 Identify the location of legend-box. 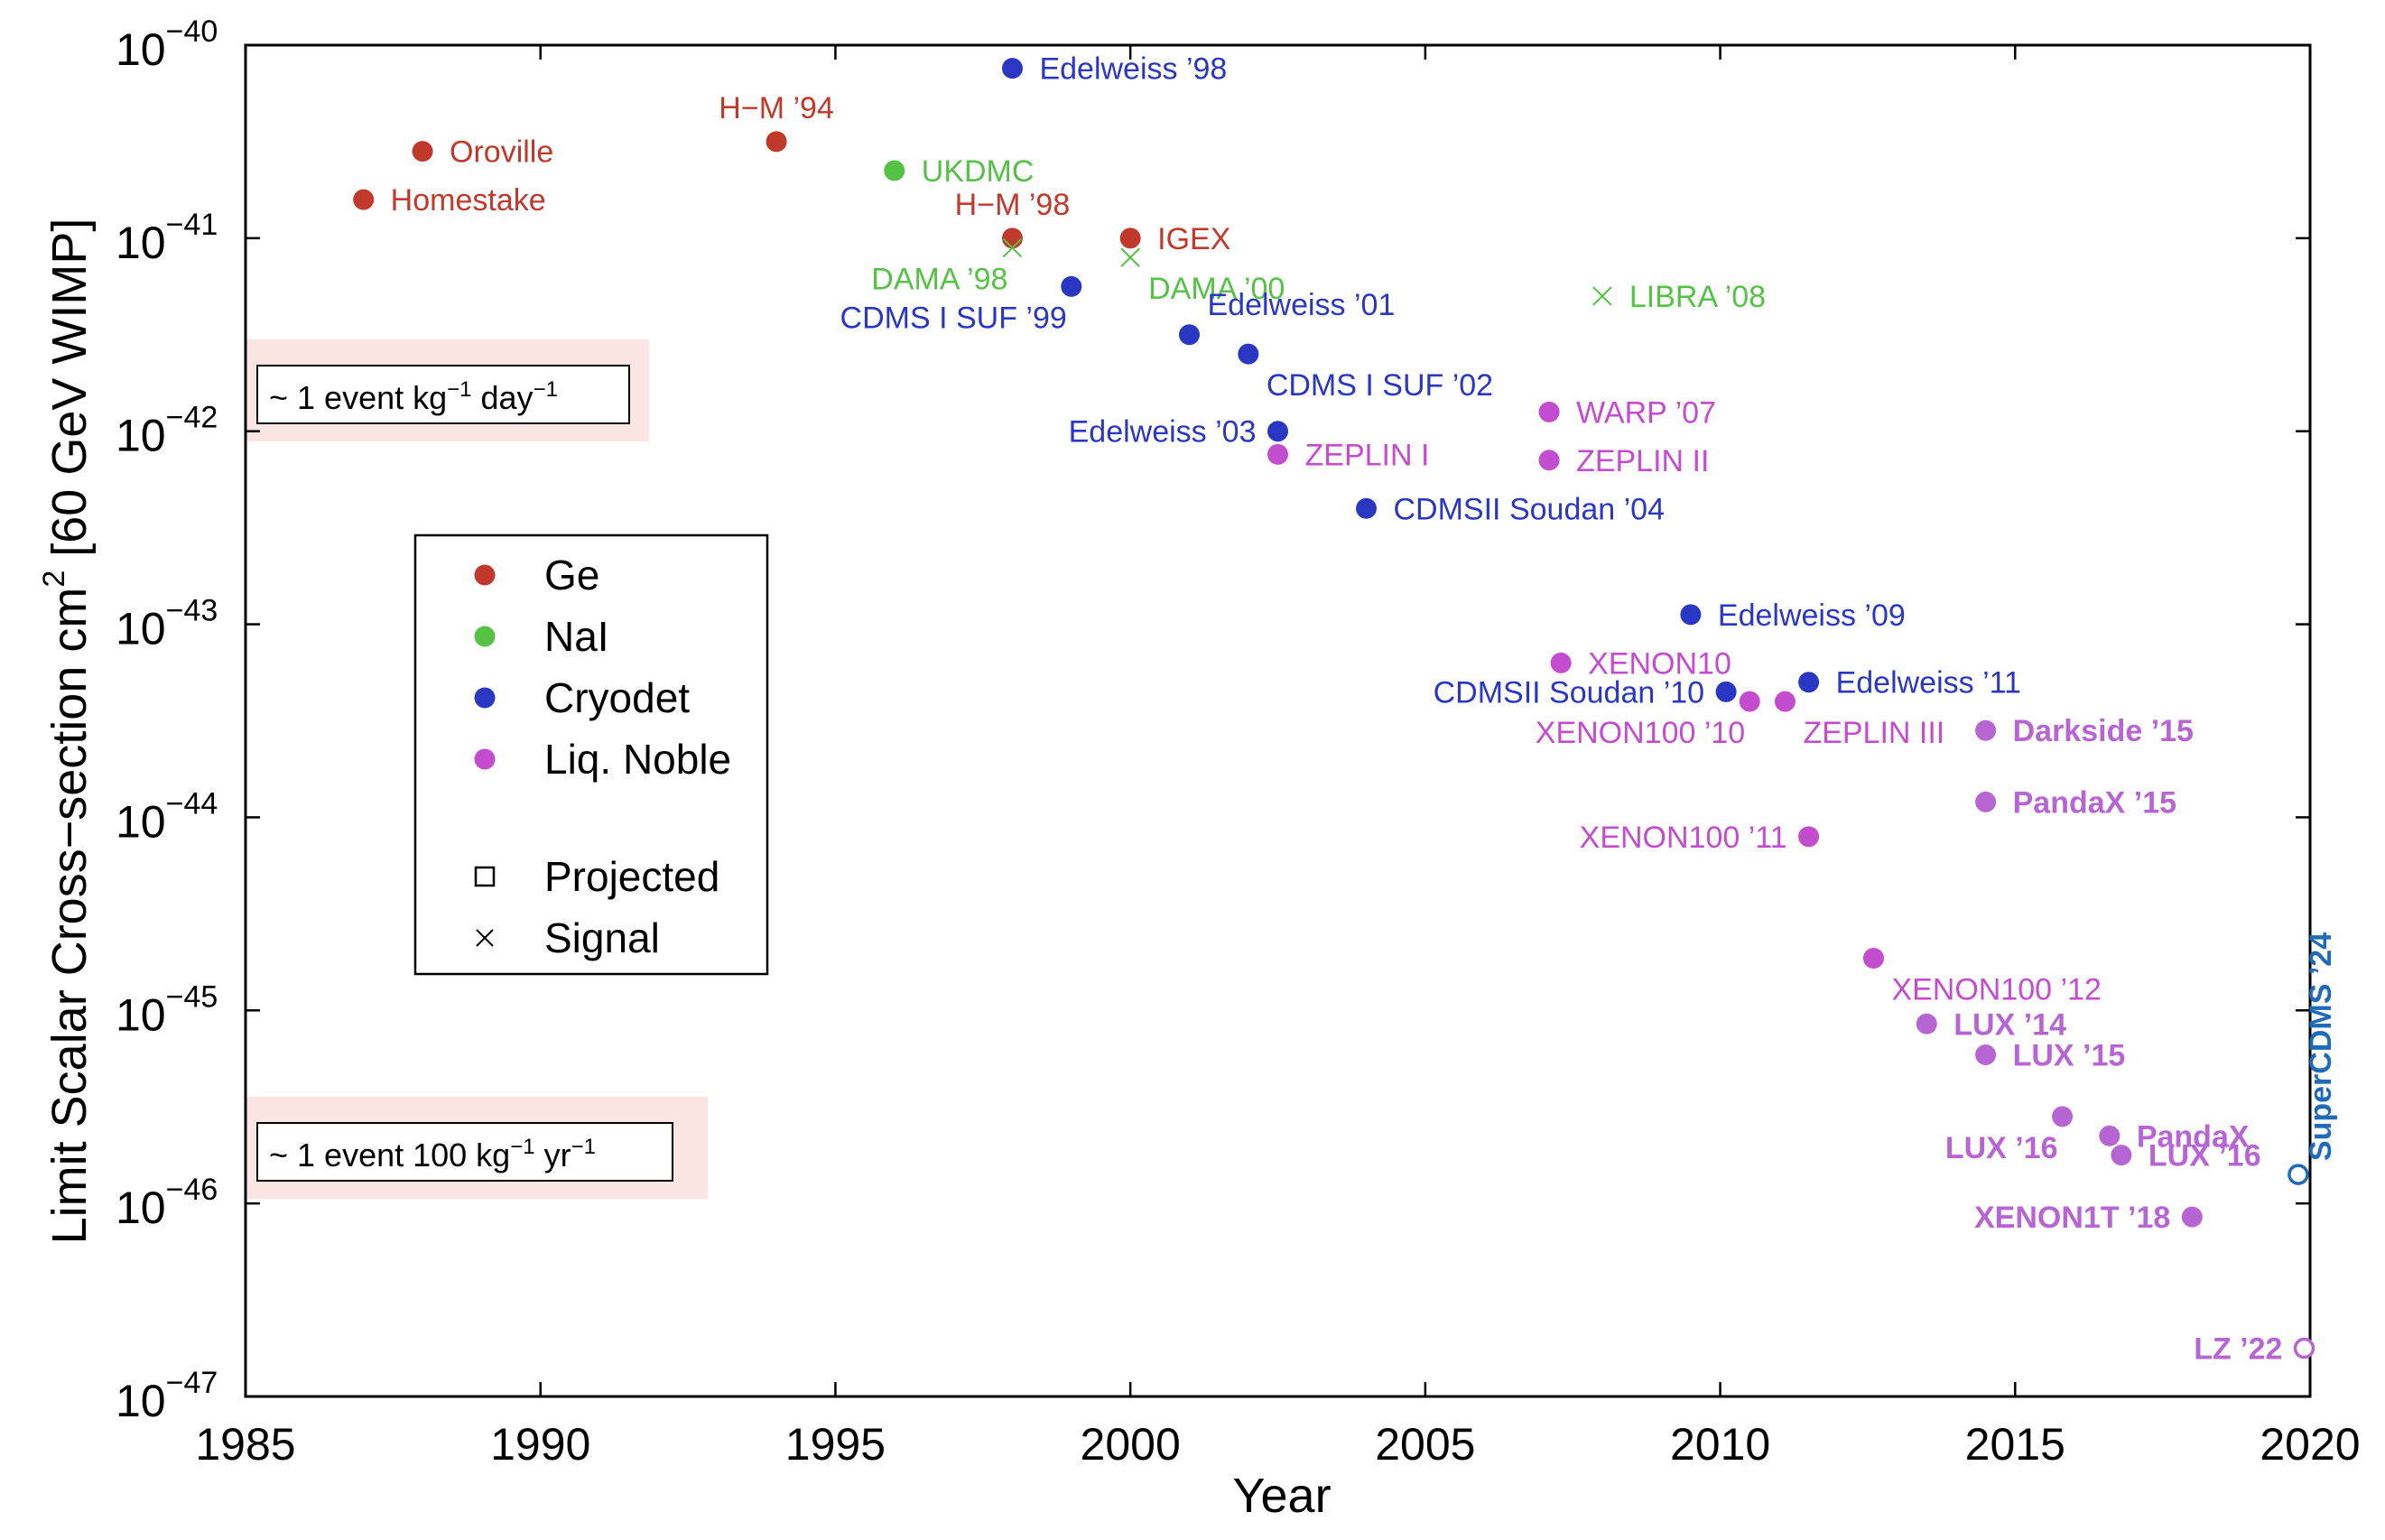
(591, 754).